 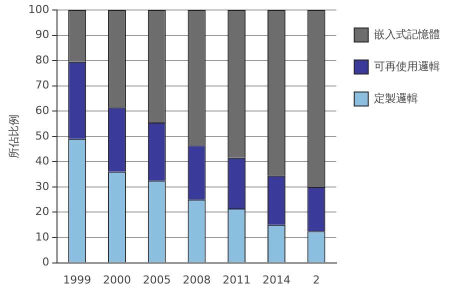 What do you see at coordinates (42, 211) in the screenshot?
I see `y-tick-label: 20` at bounding box center [42, 211].